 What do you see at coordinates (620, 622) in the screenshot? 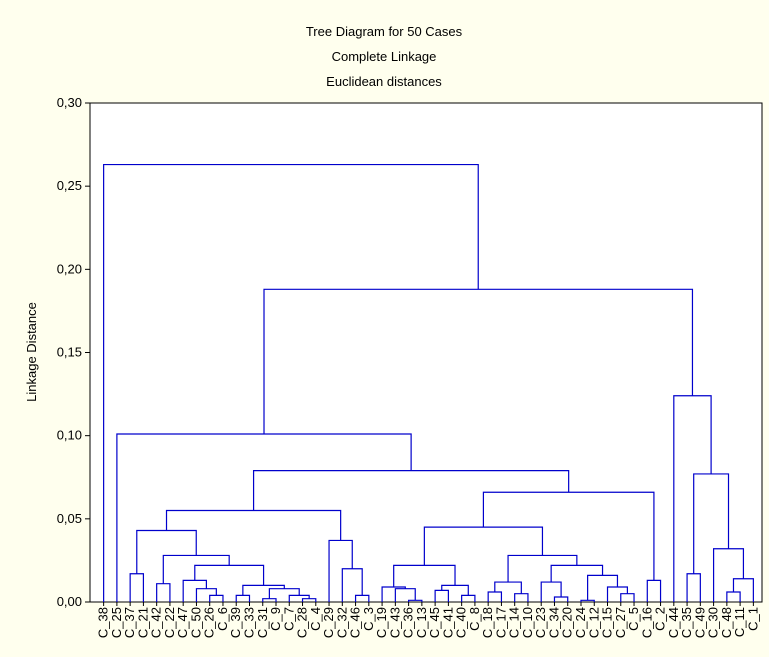
I see `x-tick-label: C_27` at bounding box center [620, 622].